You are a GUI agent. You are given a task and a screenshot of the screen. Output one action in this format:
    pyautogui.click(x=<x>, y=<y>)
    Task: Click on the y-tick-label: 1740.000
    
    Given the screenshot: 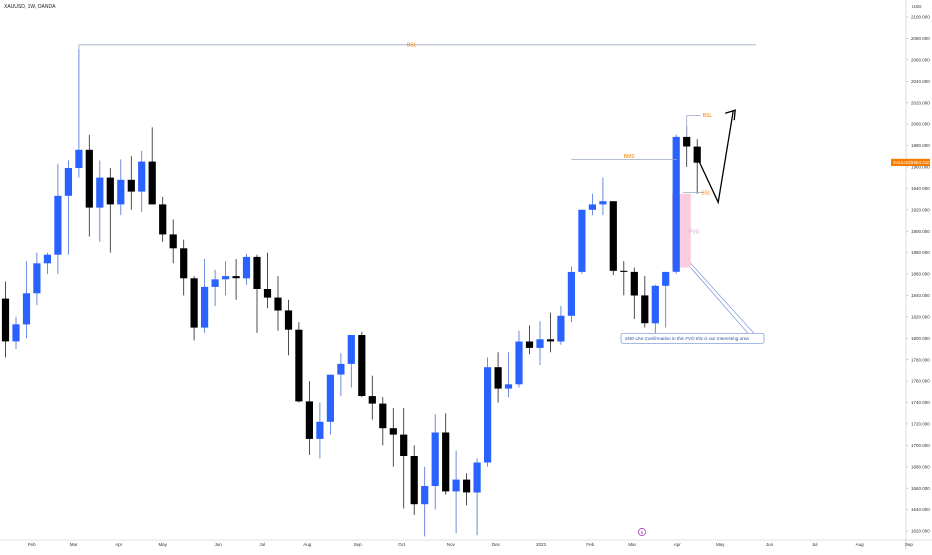 What is the action you would take?
    pyautogui.click(x=920, y=402)
    